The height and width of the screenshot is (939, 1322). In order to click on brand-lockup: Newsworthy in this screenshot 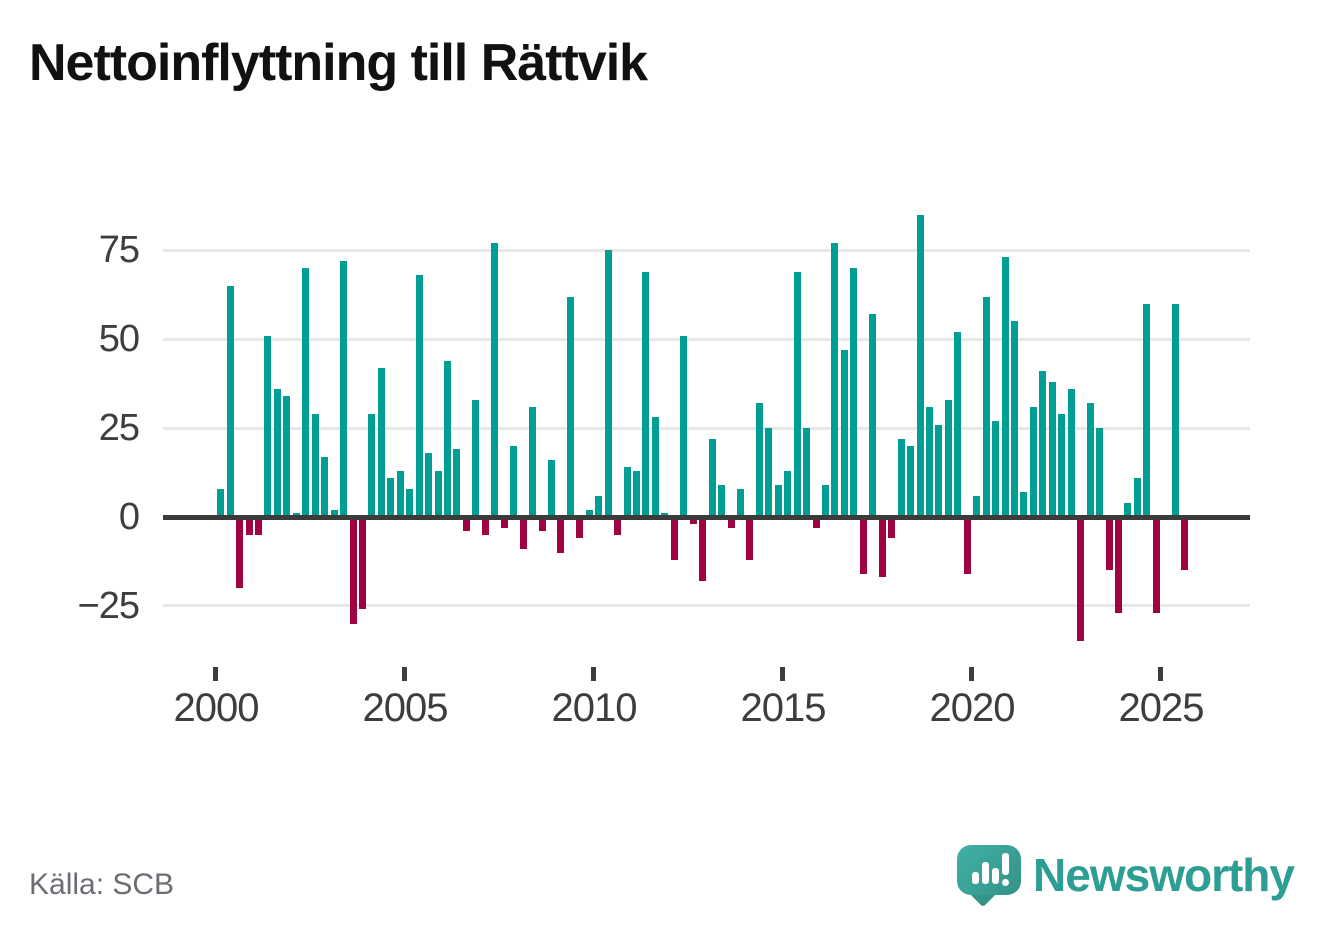, I will do `click(1126, 876)`.